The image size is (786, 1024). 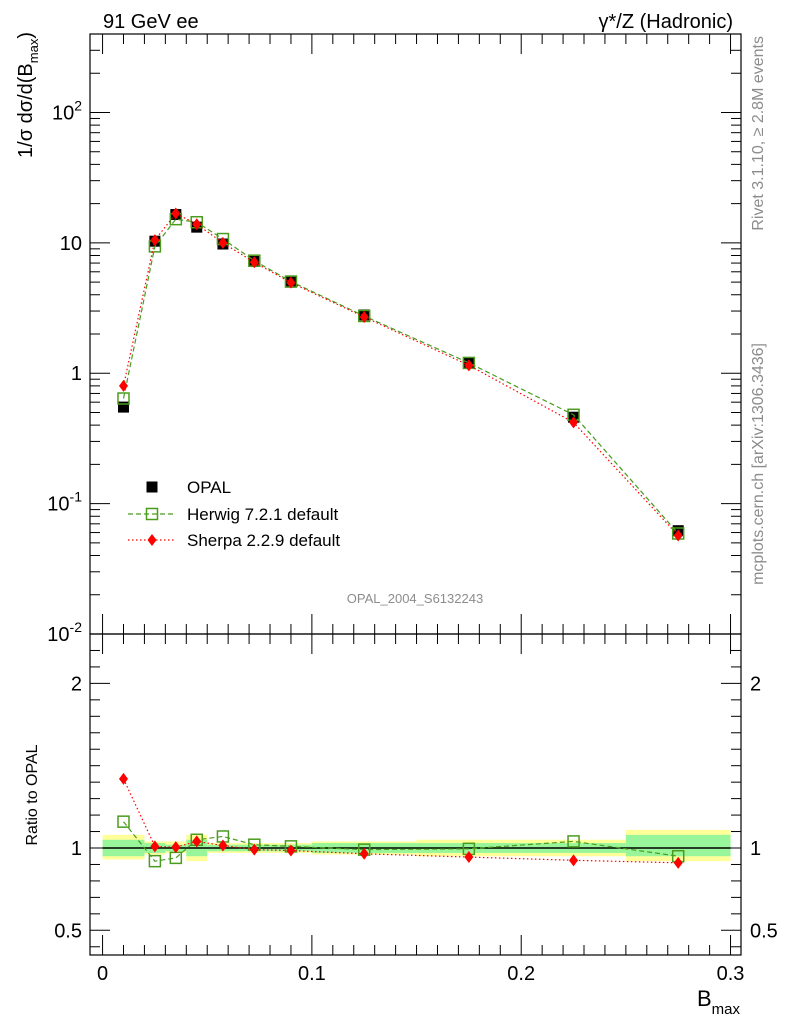 What do you see at coordinates (678, 845) in the screenshot?
I see `uncertainty-band-inner` at bounding box center [678, 845].